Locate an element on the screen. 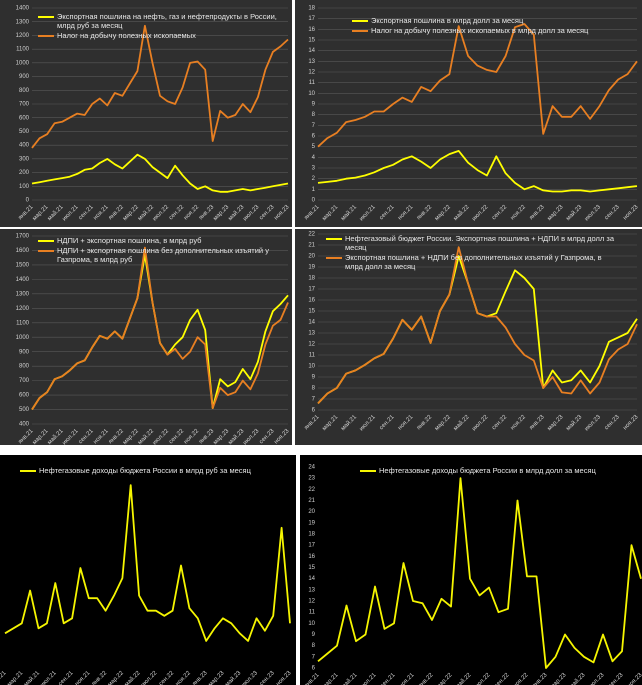 This screenshot has height=685, width=642. y-tick-label: 1600 is located at coordinates (23, 251).